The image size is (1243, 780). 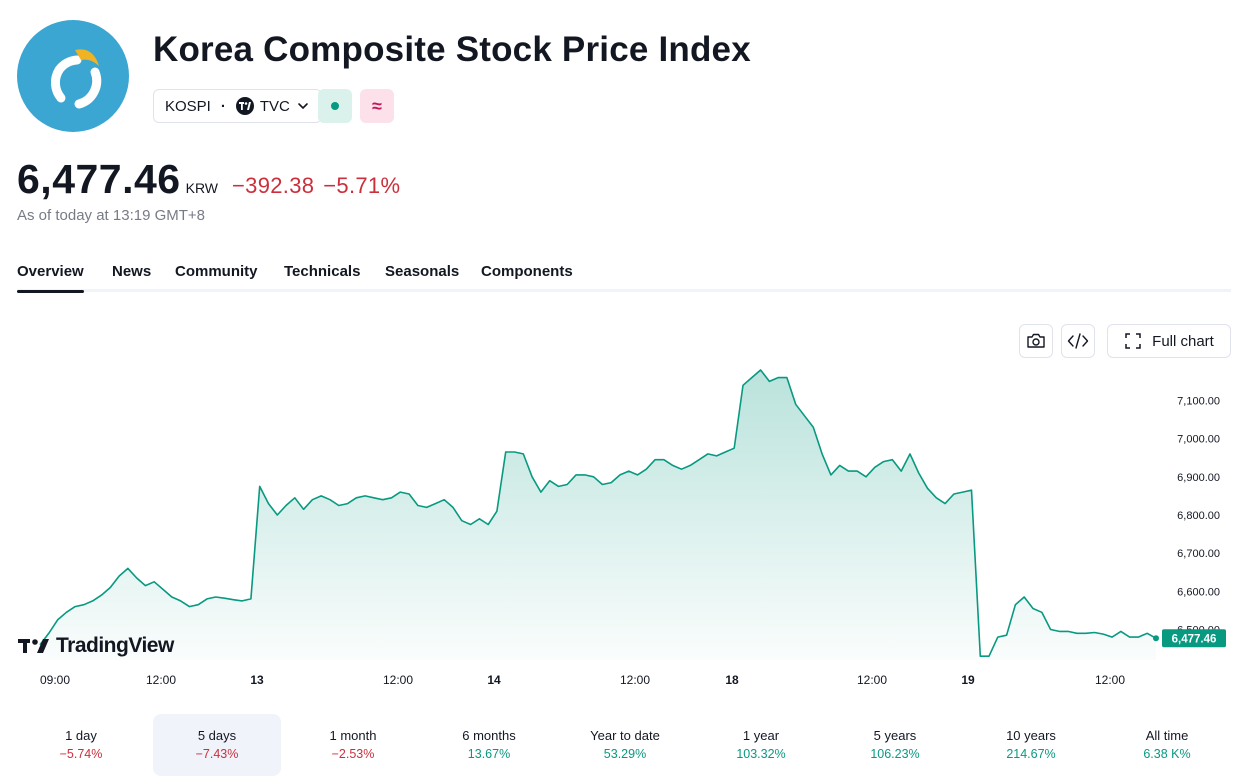 What do you see at coordinates (895, 735) in the screenshot?
I see `period-label: 5 years` at bounding box center [895, 735].